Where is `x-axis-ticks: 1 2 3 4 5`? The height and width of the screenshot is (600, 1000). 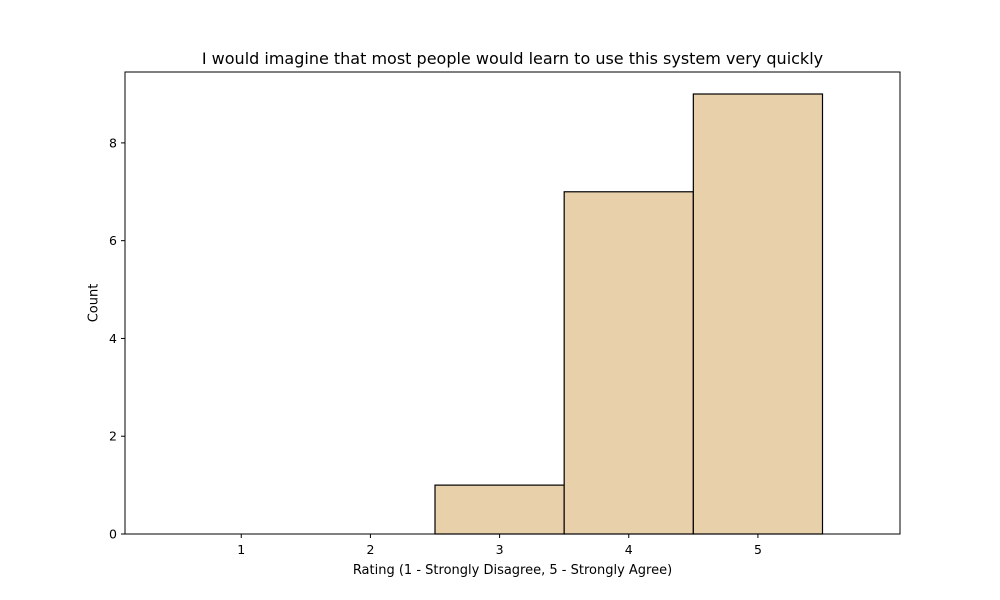 x-axis-ticks: 1 2 3 4 5 is located at coordinates (499, 545).